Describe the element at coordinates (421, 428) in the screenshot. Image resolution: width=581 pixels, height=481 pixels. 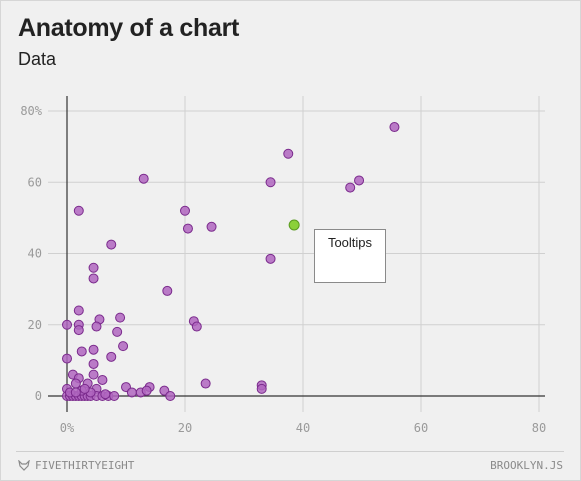
I see `x-tick-label: 60` at that location.